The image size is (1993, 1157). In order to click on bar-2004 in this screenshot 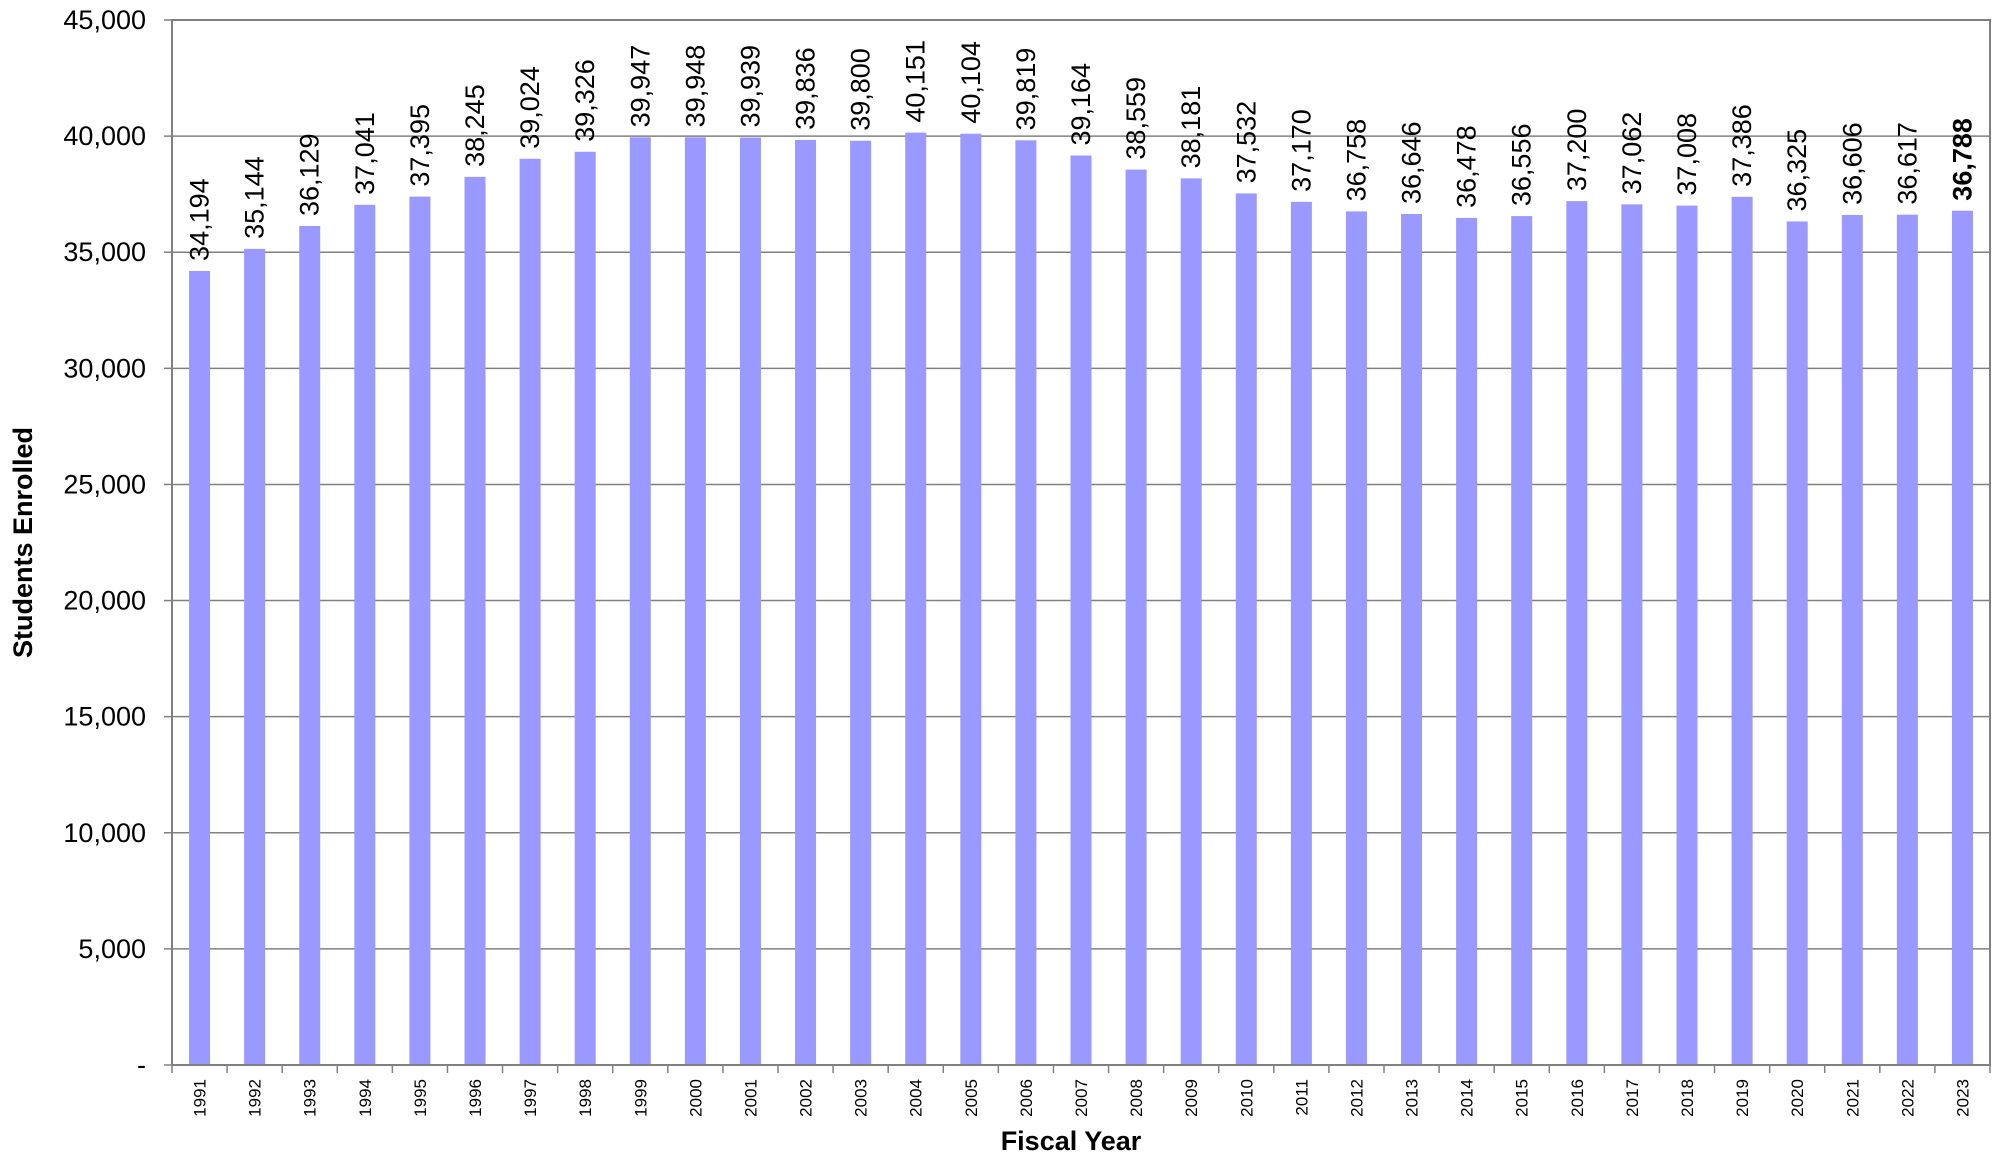, I will do `click(916, 598)`.